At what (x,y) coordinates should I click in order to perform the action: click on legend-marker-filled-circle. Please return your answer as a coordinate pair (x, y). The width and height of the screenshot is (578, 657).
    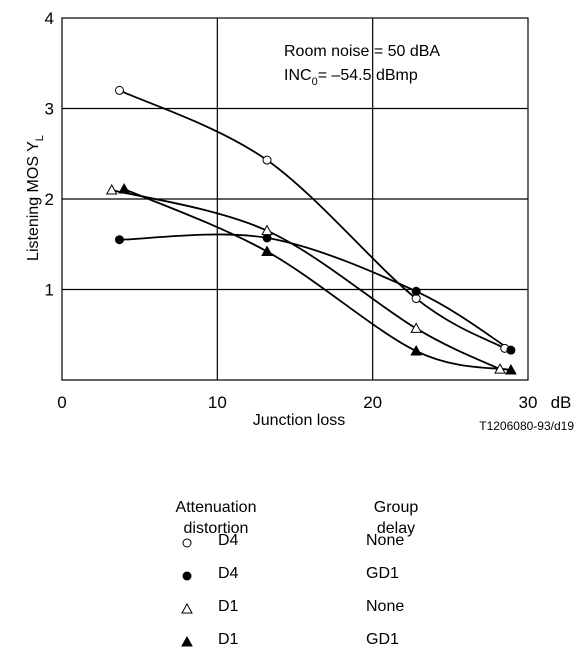
    Looking at the image, I should click on (187, 576).